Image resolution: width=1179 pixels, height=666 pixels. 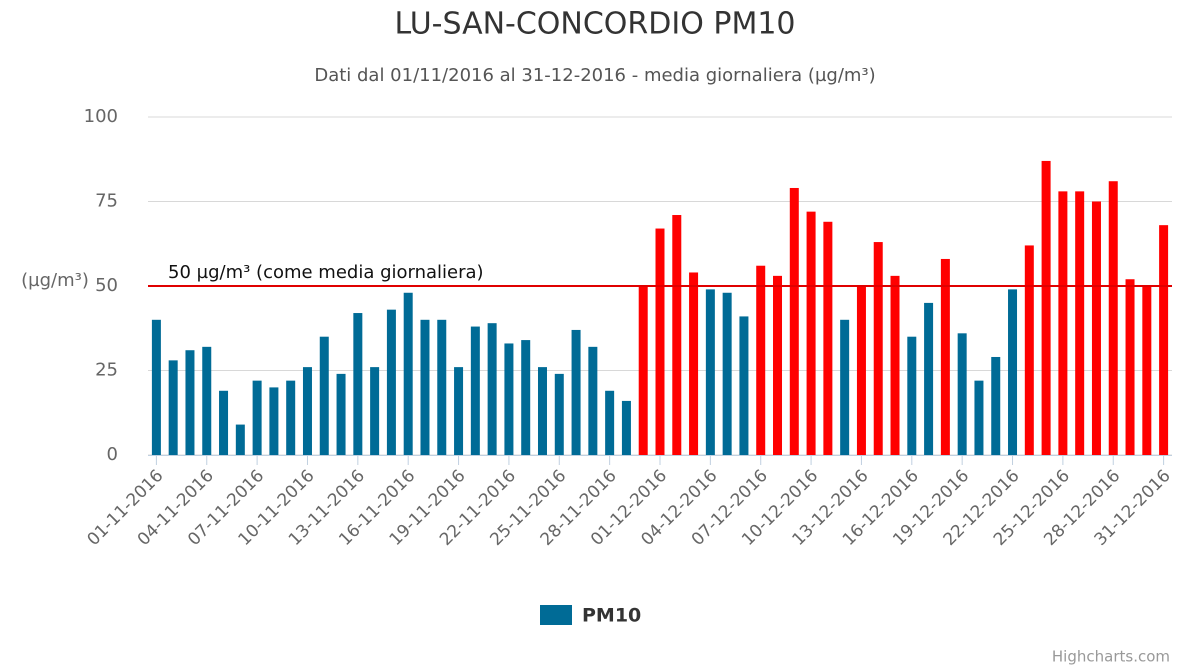 What do you see at coordinates (112, 454) in the screenshot?
I see `y-tick-label: 0` at bounding box center [112, 454].